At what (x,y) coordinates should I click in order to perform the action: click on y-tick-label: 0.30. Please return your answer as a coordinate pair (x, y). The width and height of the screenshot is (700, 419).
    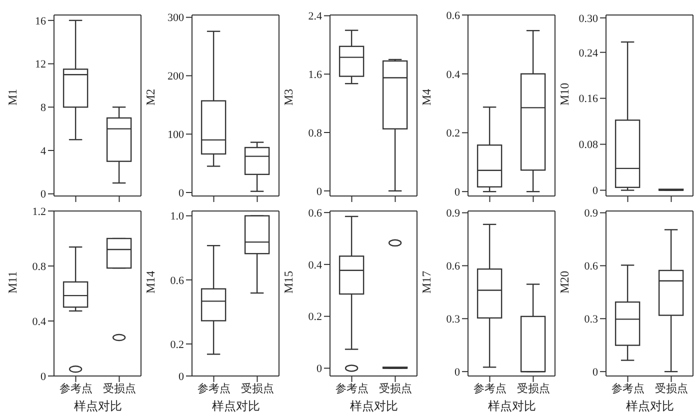
    Looking at the image, I should click on (588, 18).